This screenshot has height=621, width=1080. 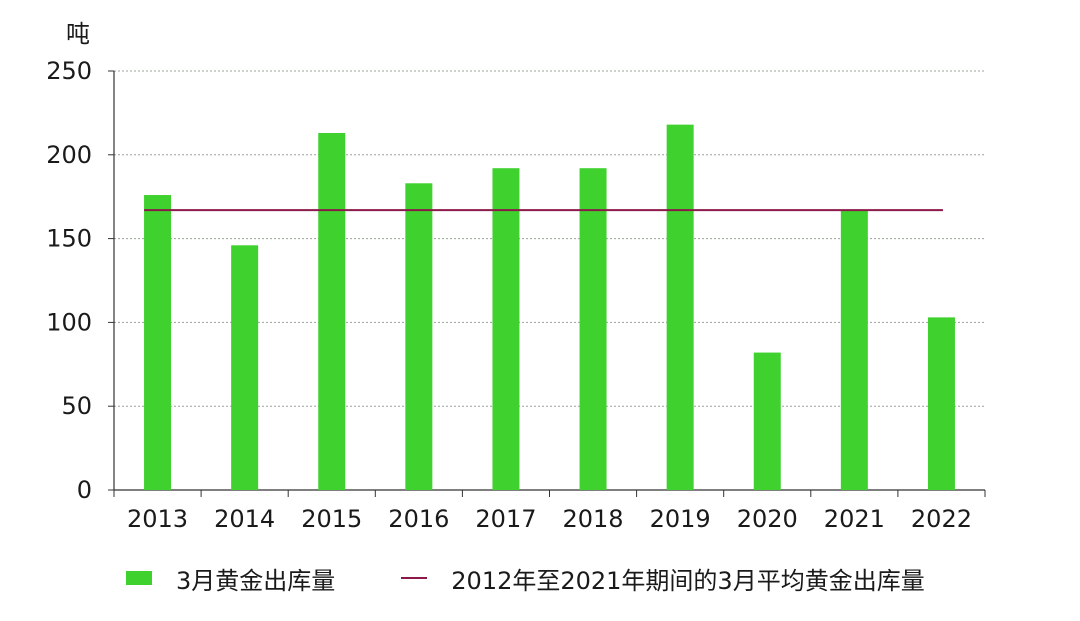 I want to click on legend-label-bars: 3月黄金出库量, so click(x=256, y=580).